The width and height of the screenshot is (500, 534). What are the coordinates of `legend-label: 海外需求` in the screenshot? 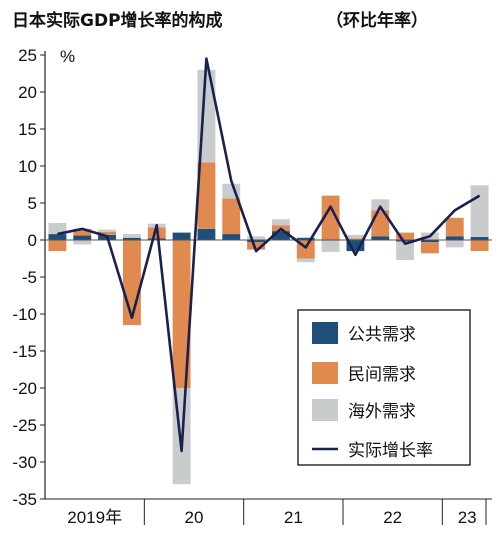 It's located at (382, 412).